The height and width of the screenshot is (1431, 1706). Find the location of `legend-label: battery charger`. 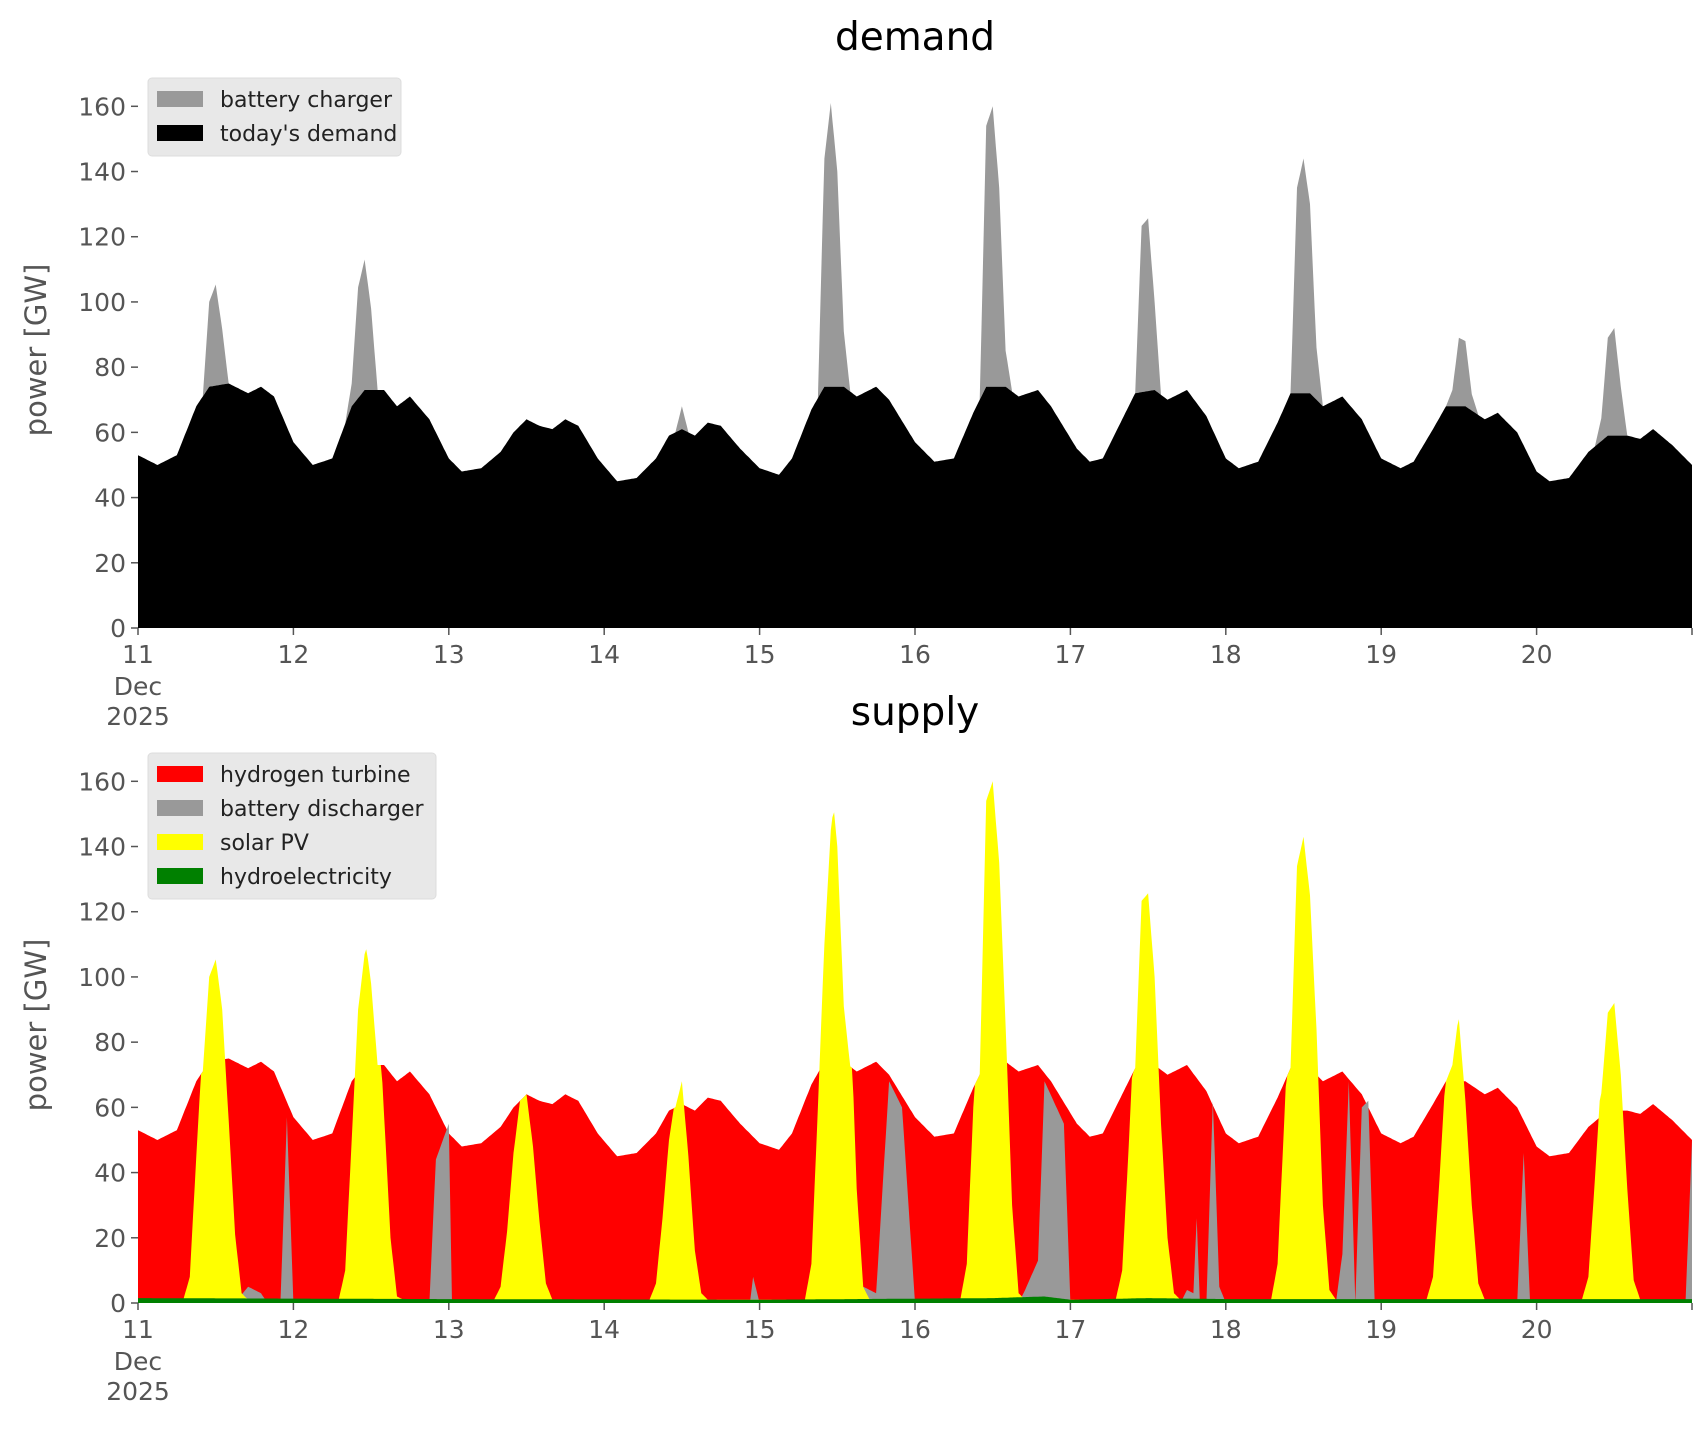

legend-label: battery charger is located at coordinates (306, 100).